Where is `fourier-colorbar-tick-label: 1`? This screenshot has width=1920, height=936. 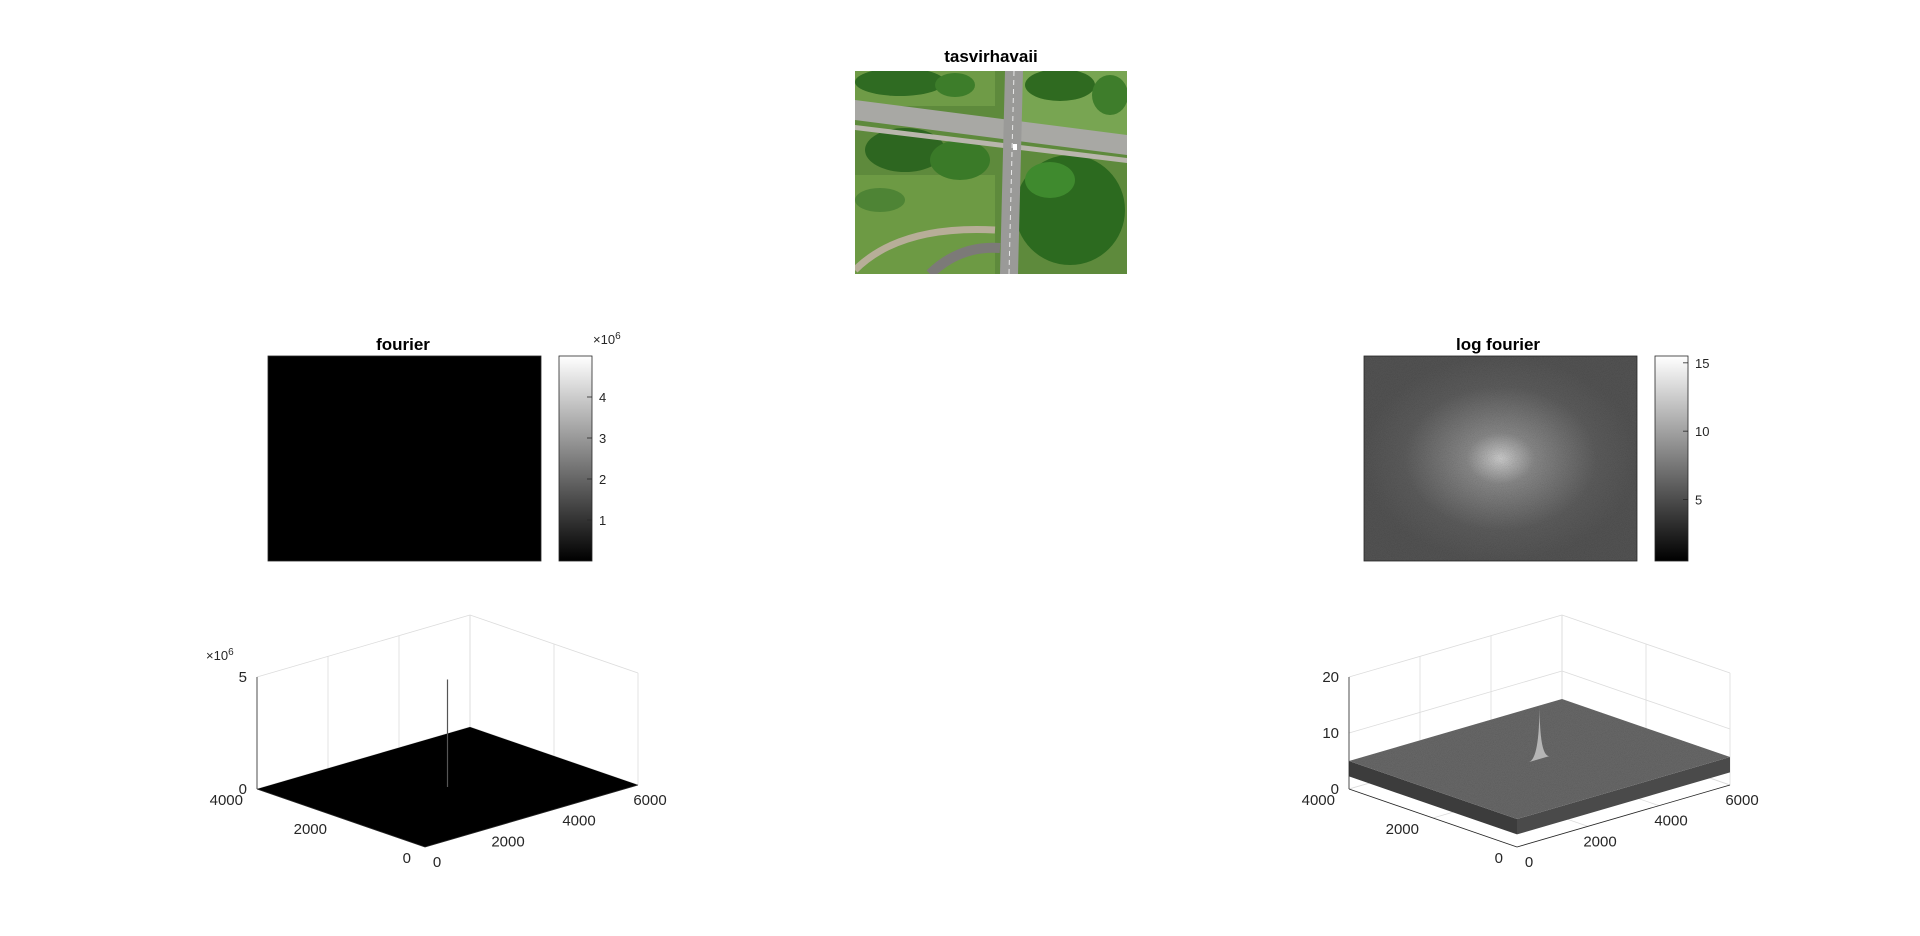
fourier-colorbar-tick-label: 1 is located at coordinates (602, 520).